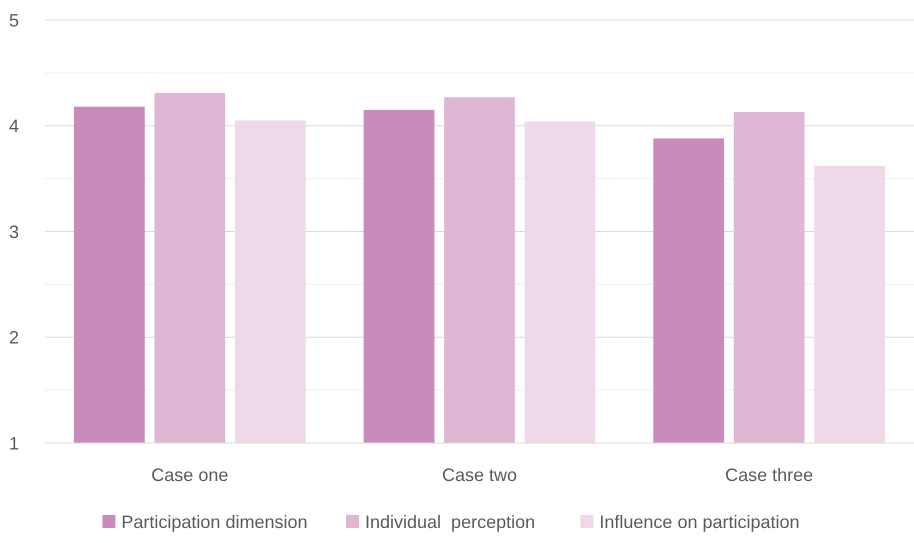 Image resolution: width=914 pixels, height=543 pixels. What do you see at coordinates (214, 522) in the screenshot?
I see `legend-label: Participation dimension` at bounding box center [214, 522].